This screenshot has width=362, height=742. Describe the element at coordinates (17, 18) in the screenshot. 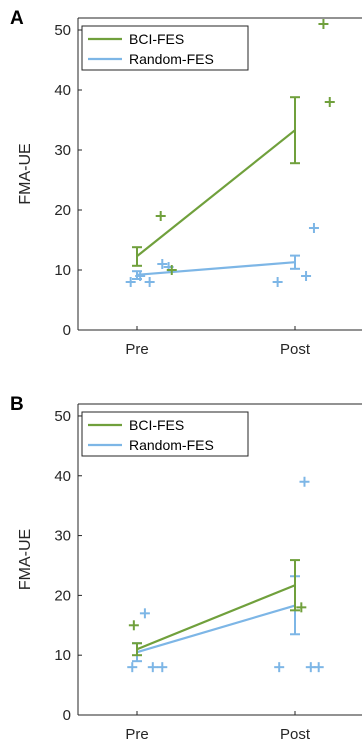

I see `panel-label: A` at that location.